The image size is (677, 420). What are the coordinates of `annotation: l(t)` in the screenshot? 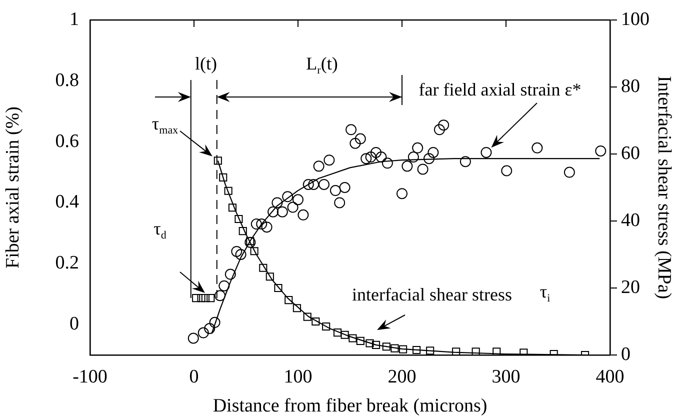 It's located at (206, 64).